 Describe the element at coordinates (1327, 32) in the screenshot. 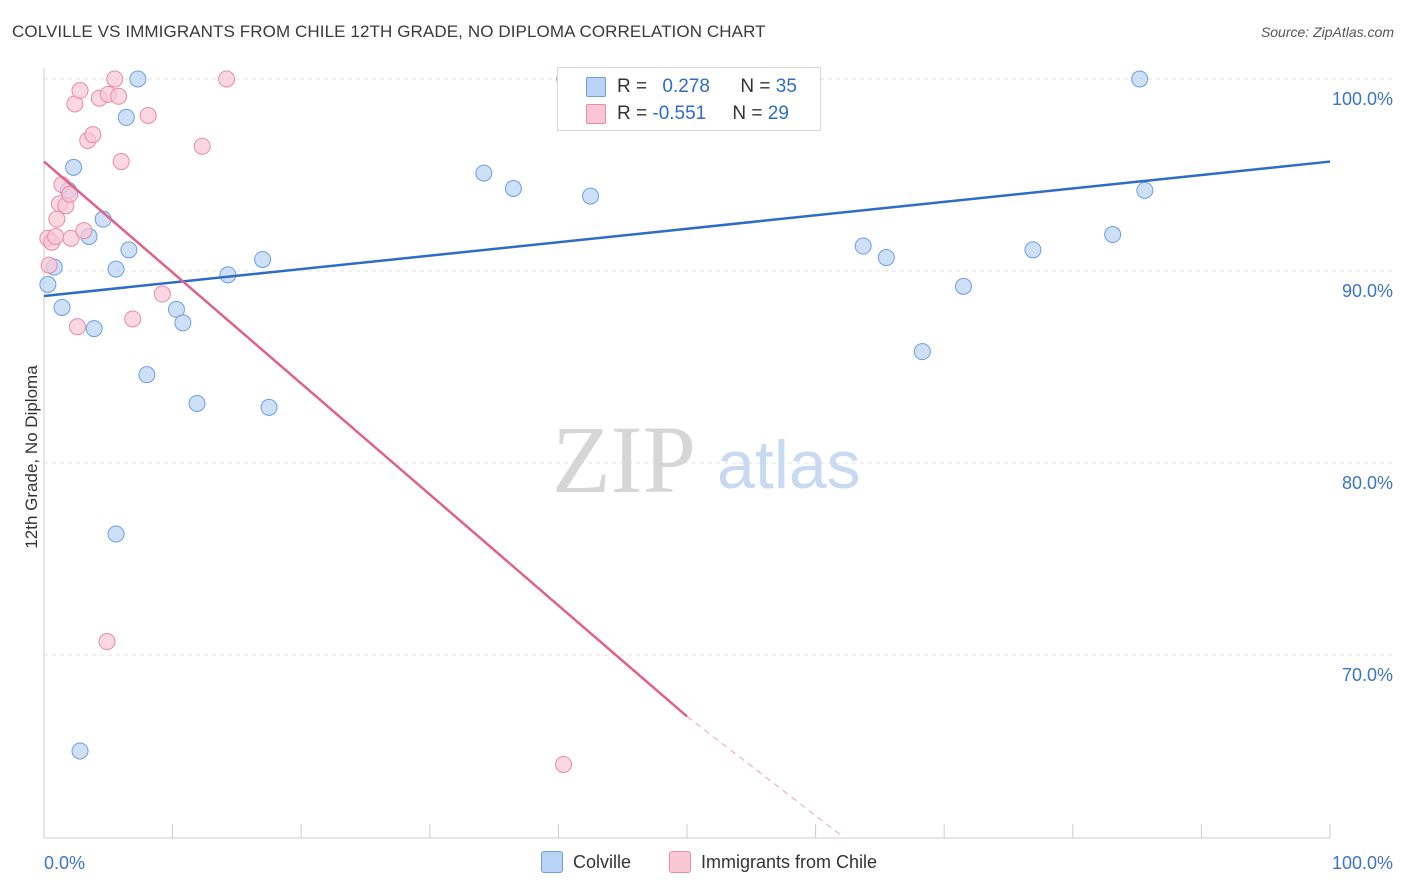

I see `source-label: Source: ZipAtlas.com` at that location.